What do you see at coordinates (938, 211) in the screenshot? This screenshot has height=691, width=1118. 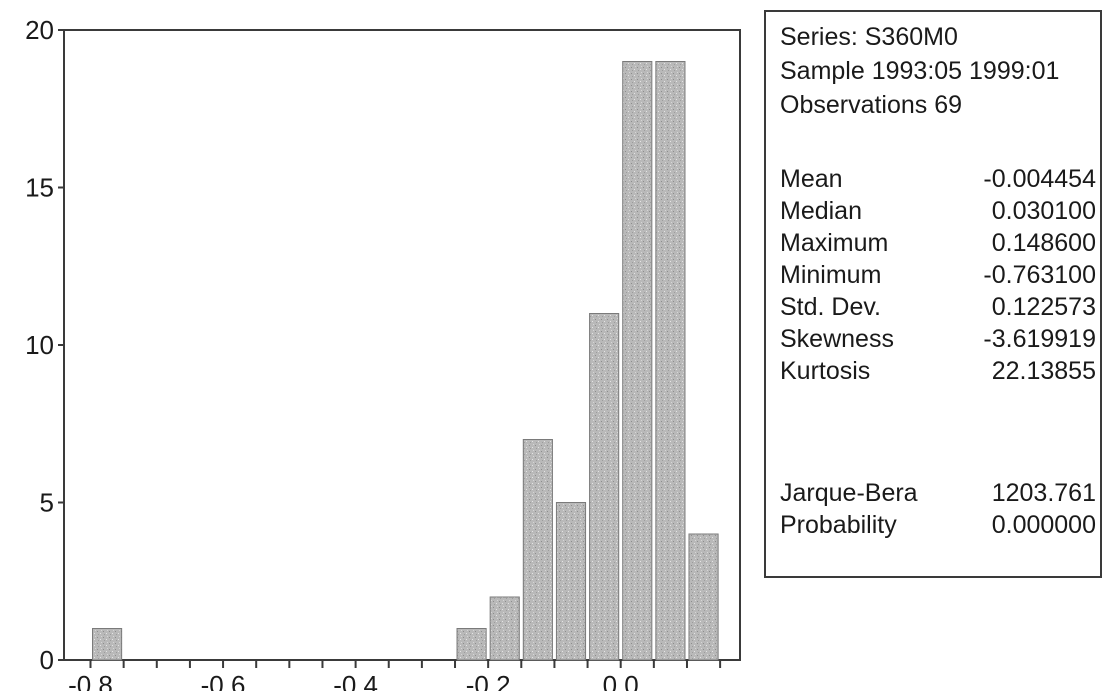 I see `stat-row-median: Median 0.030100` at bounding box center [938, 211].